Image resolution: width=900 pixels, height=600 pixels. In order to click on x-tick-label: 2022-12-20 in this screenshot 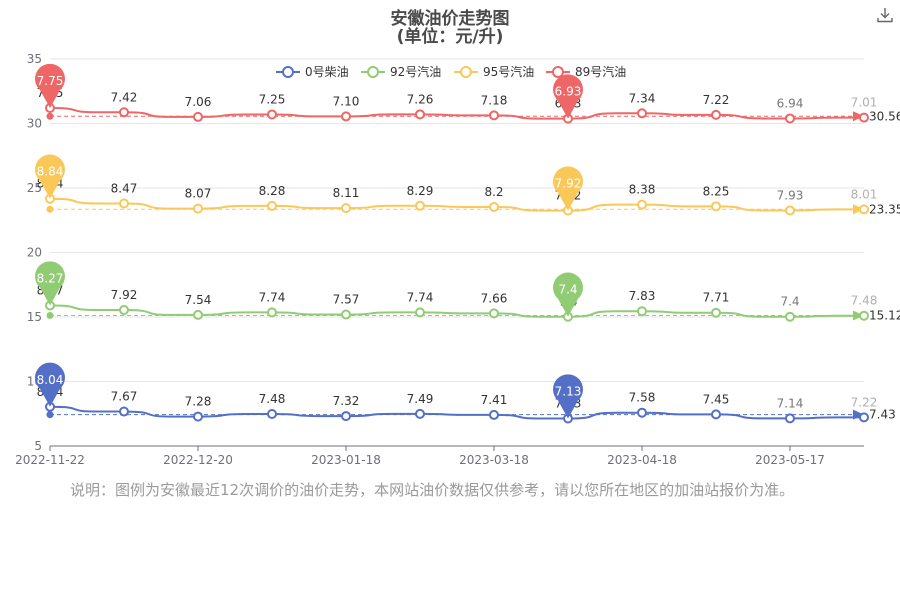, I will do `click(198, 460)`.